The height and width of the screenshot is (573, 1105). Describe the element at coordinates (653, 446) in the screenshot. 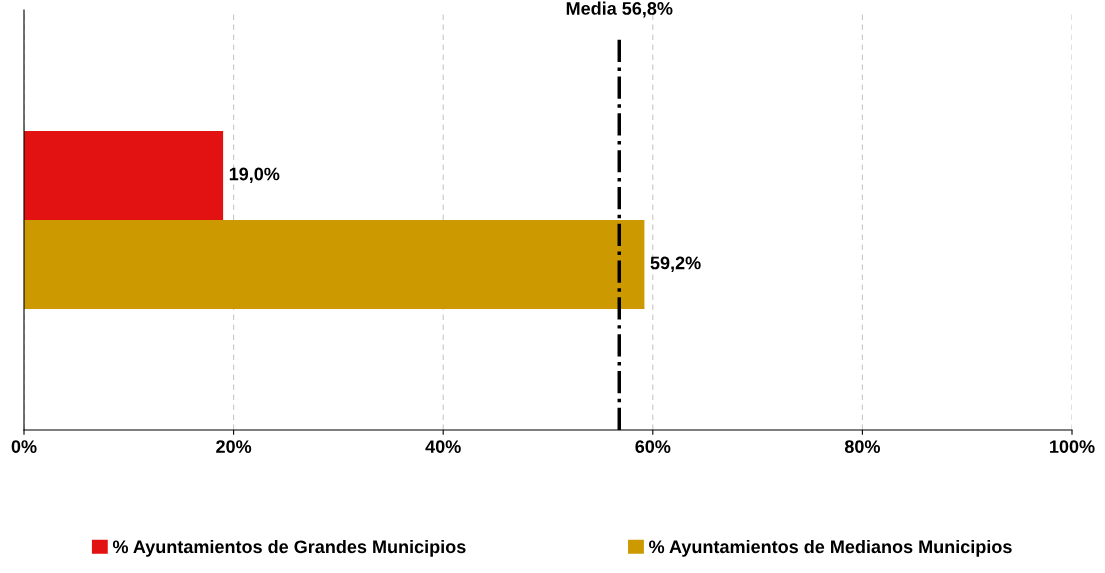

I see `x-tick-label: 60%` at that location.